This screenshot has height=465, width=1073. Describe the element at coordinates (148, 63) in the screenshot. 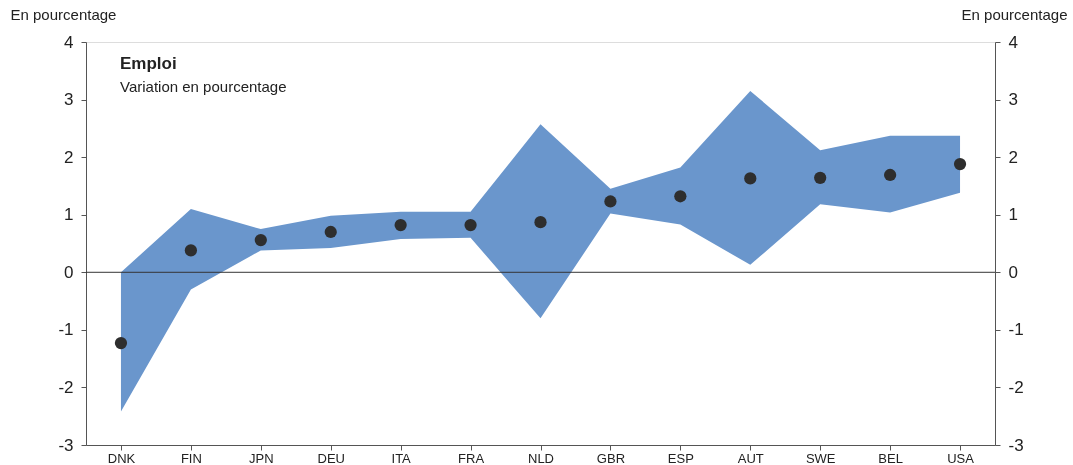

I see `text: Emploi` at that location.